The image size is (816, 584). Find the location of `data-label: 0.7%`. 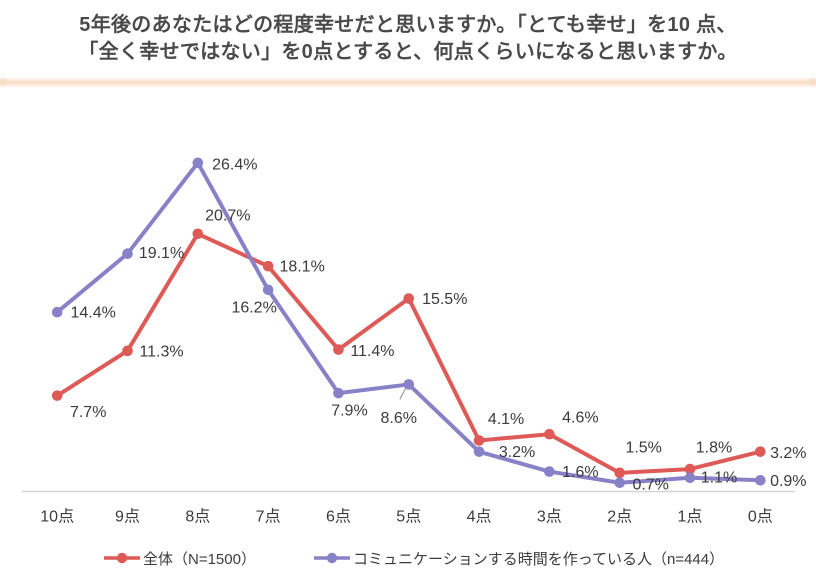

data-label: 0.7% is located at coordinates (650, 484).